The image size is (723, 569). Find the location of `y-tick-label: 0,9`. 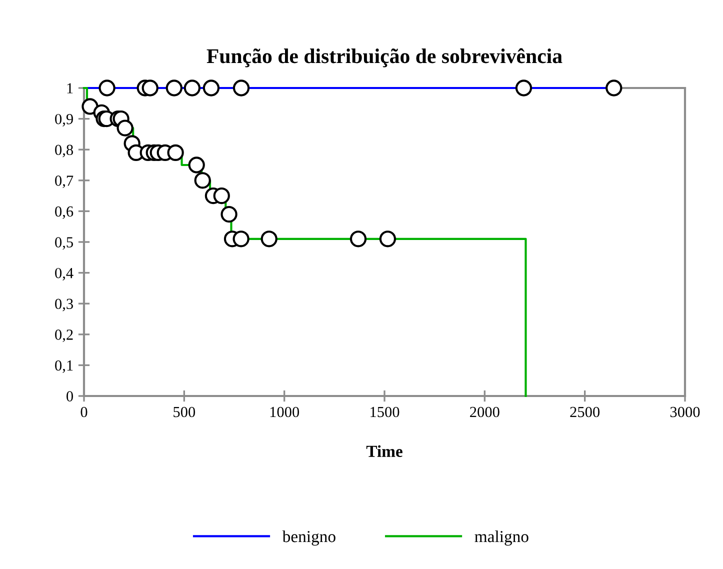

y-tick-label: 0,9 is located at coordinates (64, 120).